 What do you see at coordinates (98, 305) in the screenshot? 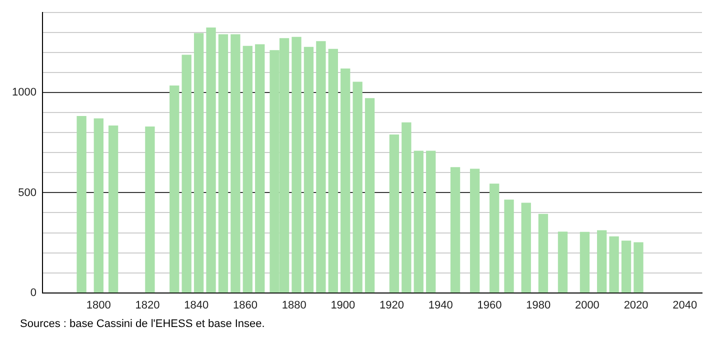
I see `x-tick-label: 1800` at bounding box center [98, 305].